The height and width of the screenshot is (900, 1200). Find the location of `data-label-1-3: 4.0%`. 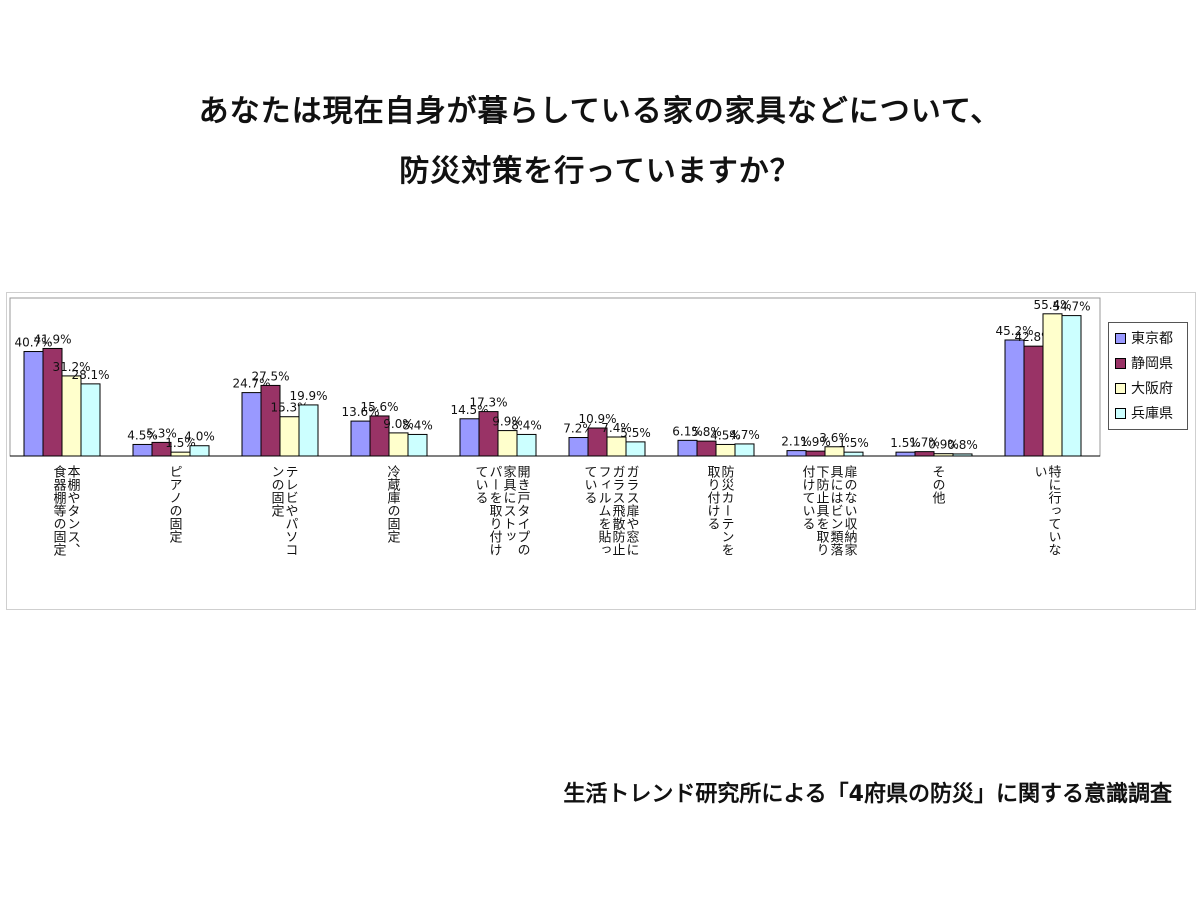

data-label-1-3: 4.0% is located at coordinates (199, 437).